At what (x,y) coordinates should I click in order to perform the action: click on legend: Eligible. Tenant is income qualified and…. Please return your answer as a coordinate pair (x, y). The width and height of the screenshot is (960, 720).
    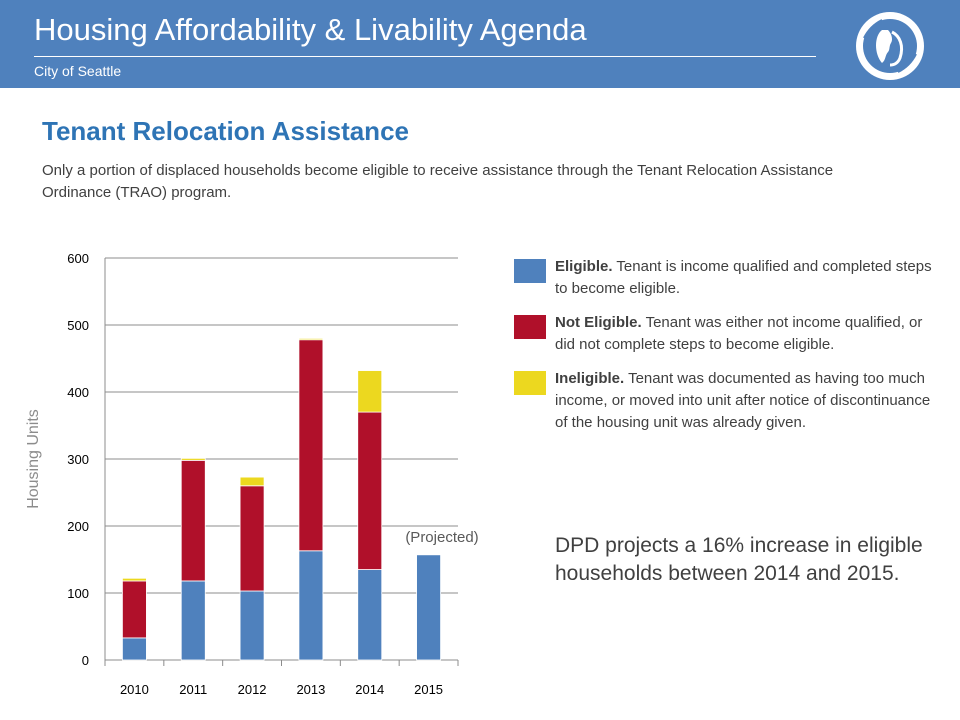
    Looking at the image, I should click on (724, 351).